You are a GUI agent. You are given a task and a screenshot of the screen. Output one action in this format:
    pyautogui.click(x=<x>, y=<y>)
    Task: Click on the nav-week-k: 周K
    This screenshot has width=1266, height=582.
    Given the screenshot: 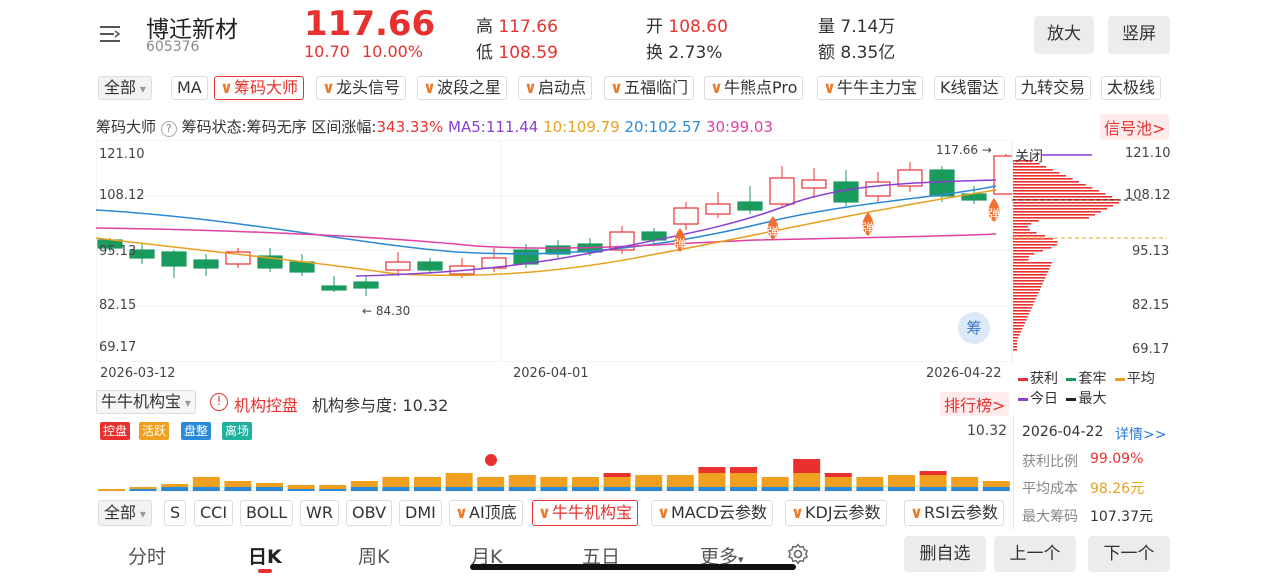 What is the action you would take?
    pyautogui.click(x=374, y=557)
    